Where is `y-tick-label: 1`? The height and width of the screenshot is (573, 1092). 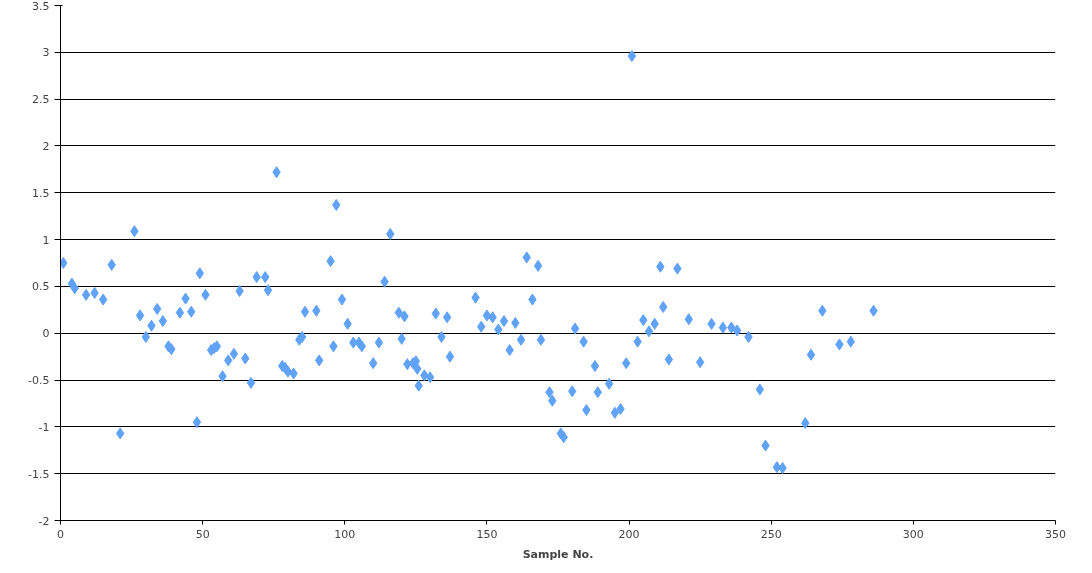 y-tick-label: 1 is located at coordinates (46, 240).